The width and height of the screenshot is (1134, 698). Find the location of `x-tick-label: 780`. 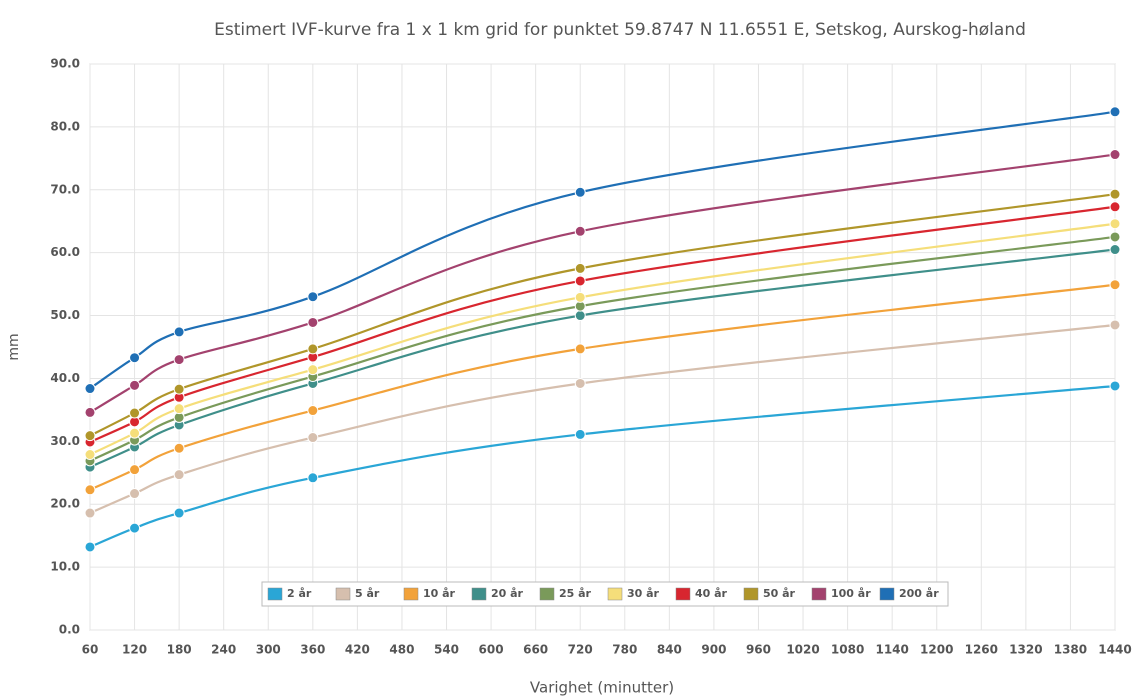

x-tick-label: 780 is located at coordinates (624, 650).